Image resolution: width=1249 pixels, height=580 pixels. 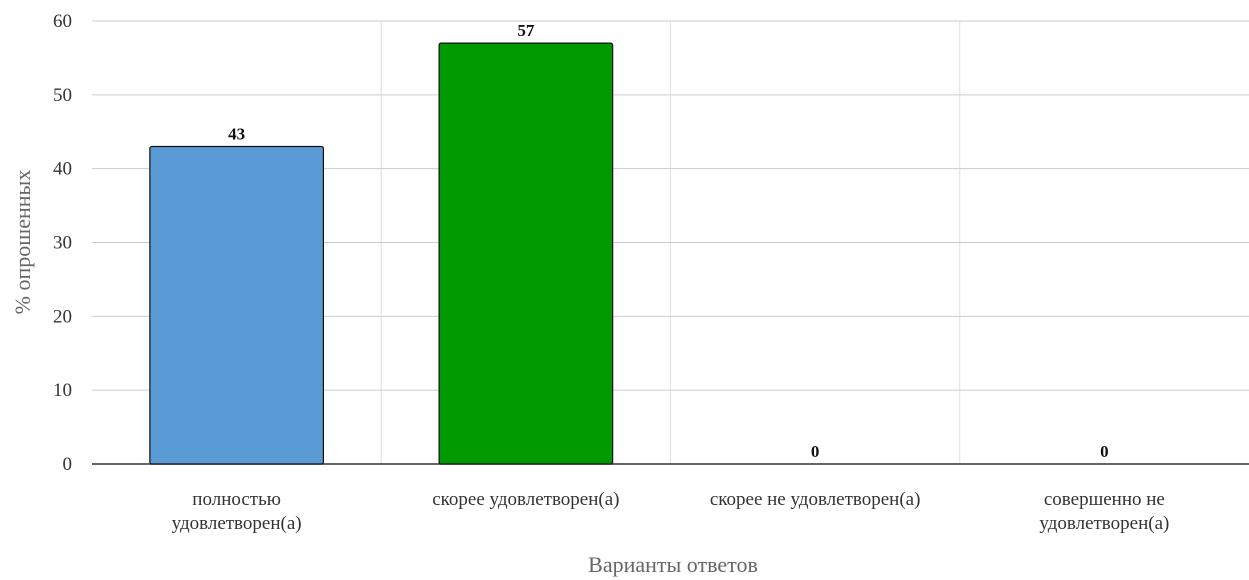 What do you see at coordinates (673, 564) in the screenshot?
I see `x-axis-title: Варианты ответов` at bounding box center [673, 564].